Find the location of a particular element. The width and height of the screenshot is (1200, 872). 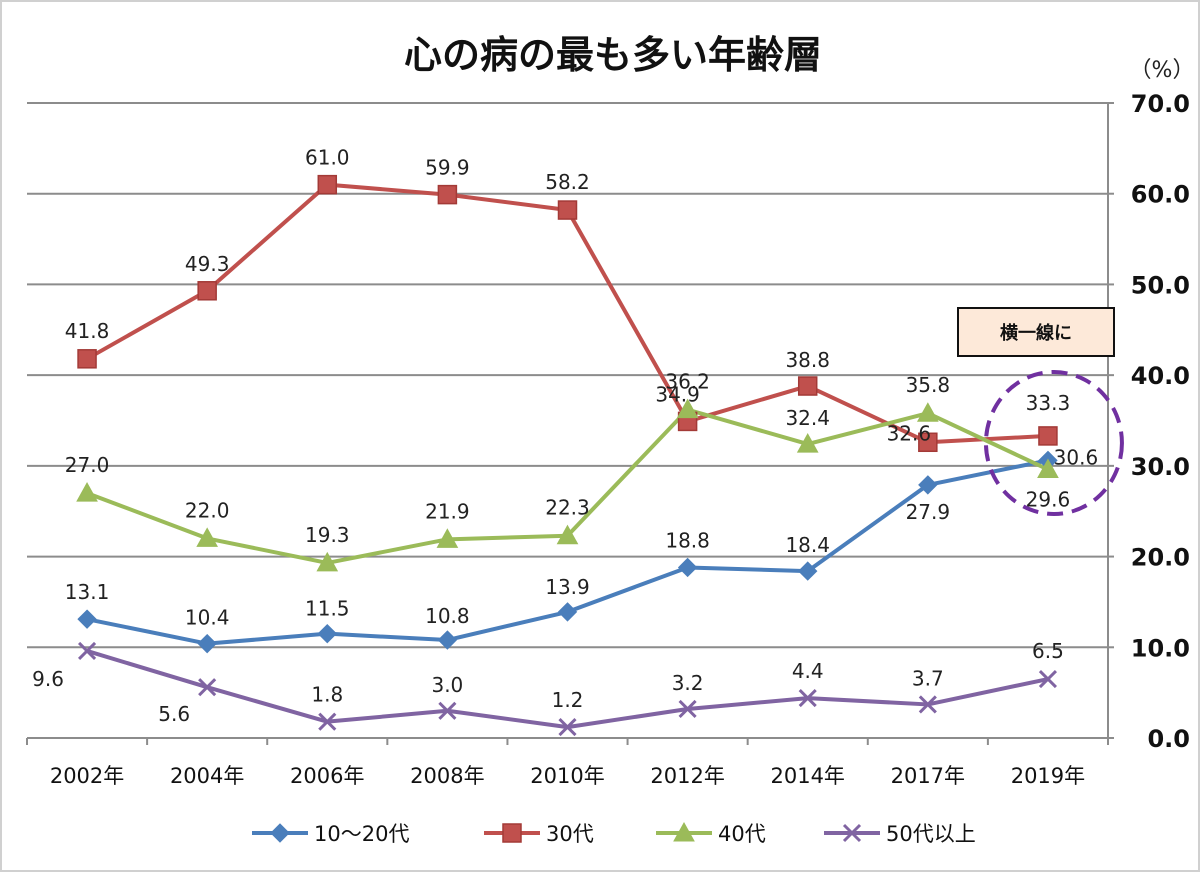

legend-label: 10〜20代 is located at coordinates (361, 834).